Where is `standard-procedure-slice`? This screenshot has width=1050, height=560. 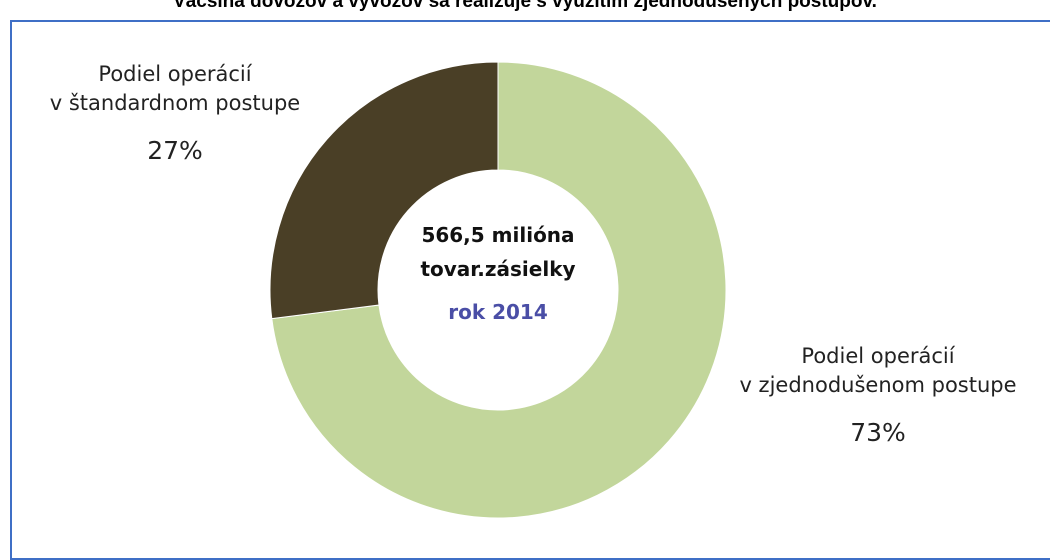
standard-procedure-slice is located at coordinates (384, 190).